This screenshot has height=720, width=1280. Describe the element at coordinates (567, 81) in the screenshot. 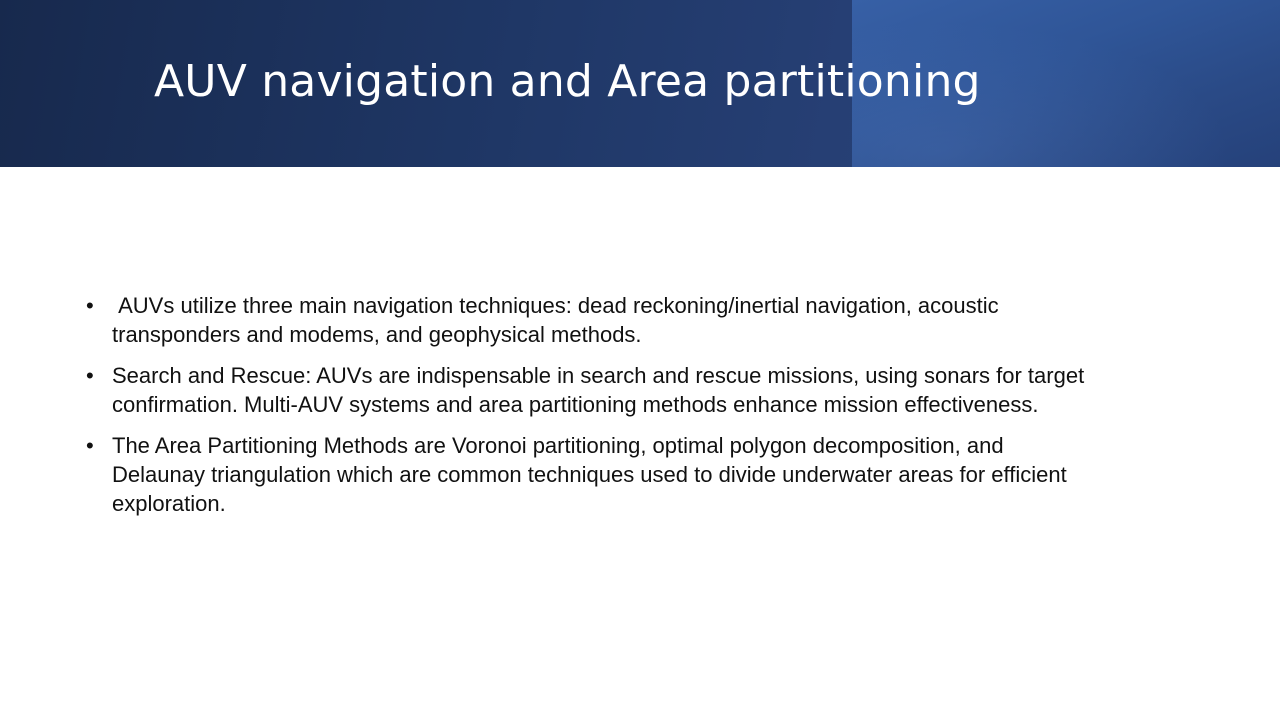

I see `slide-title: AUV navigation and Area partitioning` at that location.